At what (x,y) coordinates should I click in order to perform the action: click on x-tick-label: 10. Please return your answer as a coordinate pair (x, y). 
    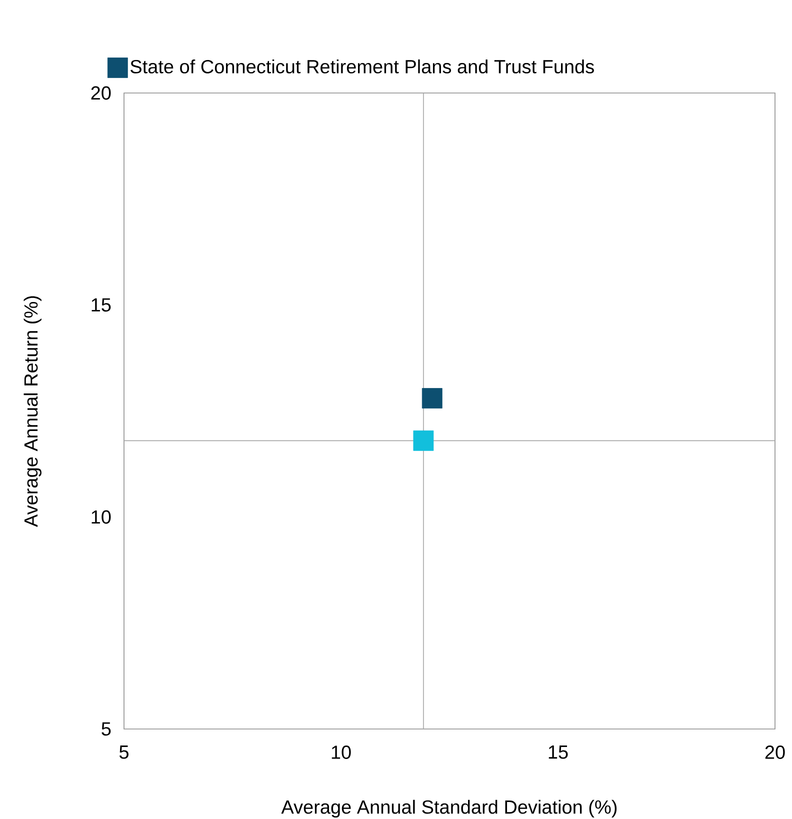
    Looking at the image, I should click on (341, 752).